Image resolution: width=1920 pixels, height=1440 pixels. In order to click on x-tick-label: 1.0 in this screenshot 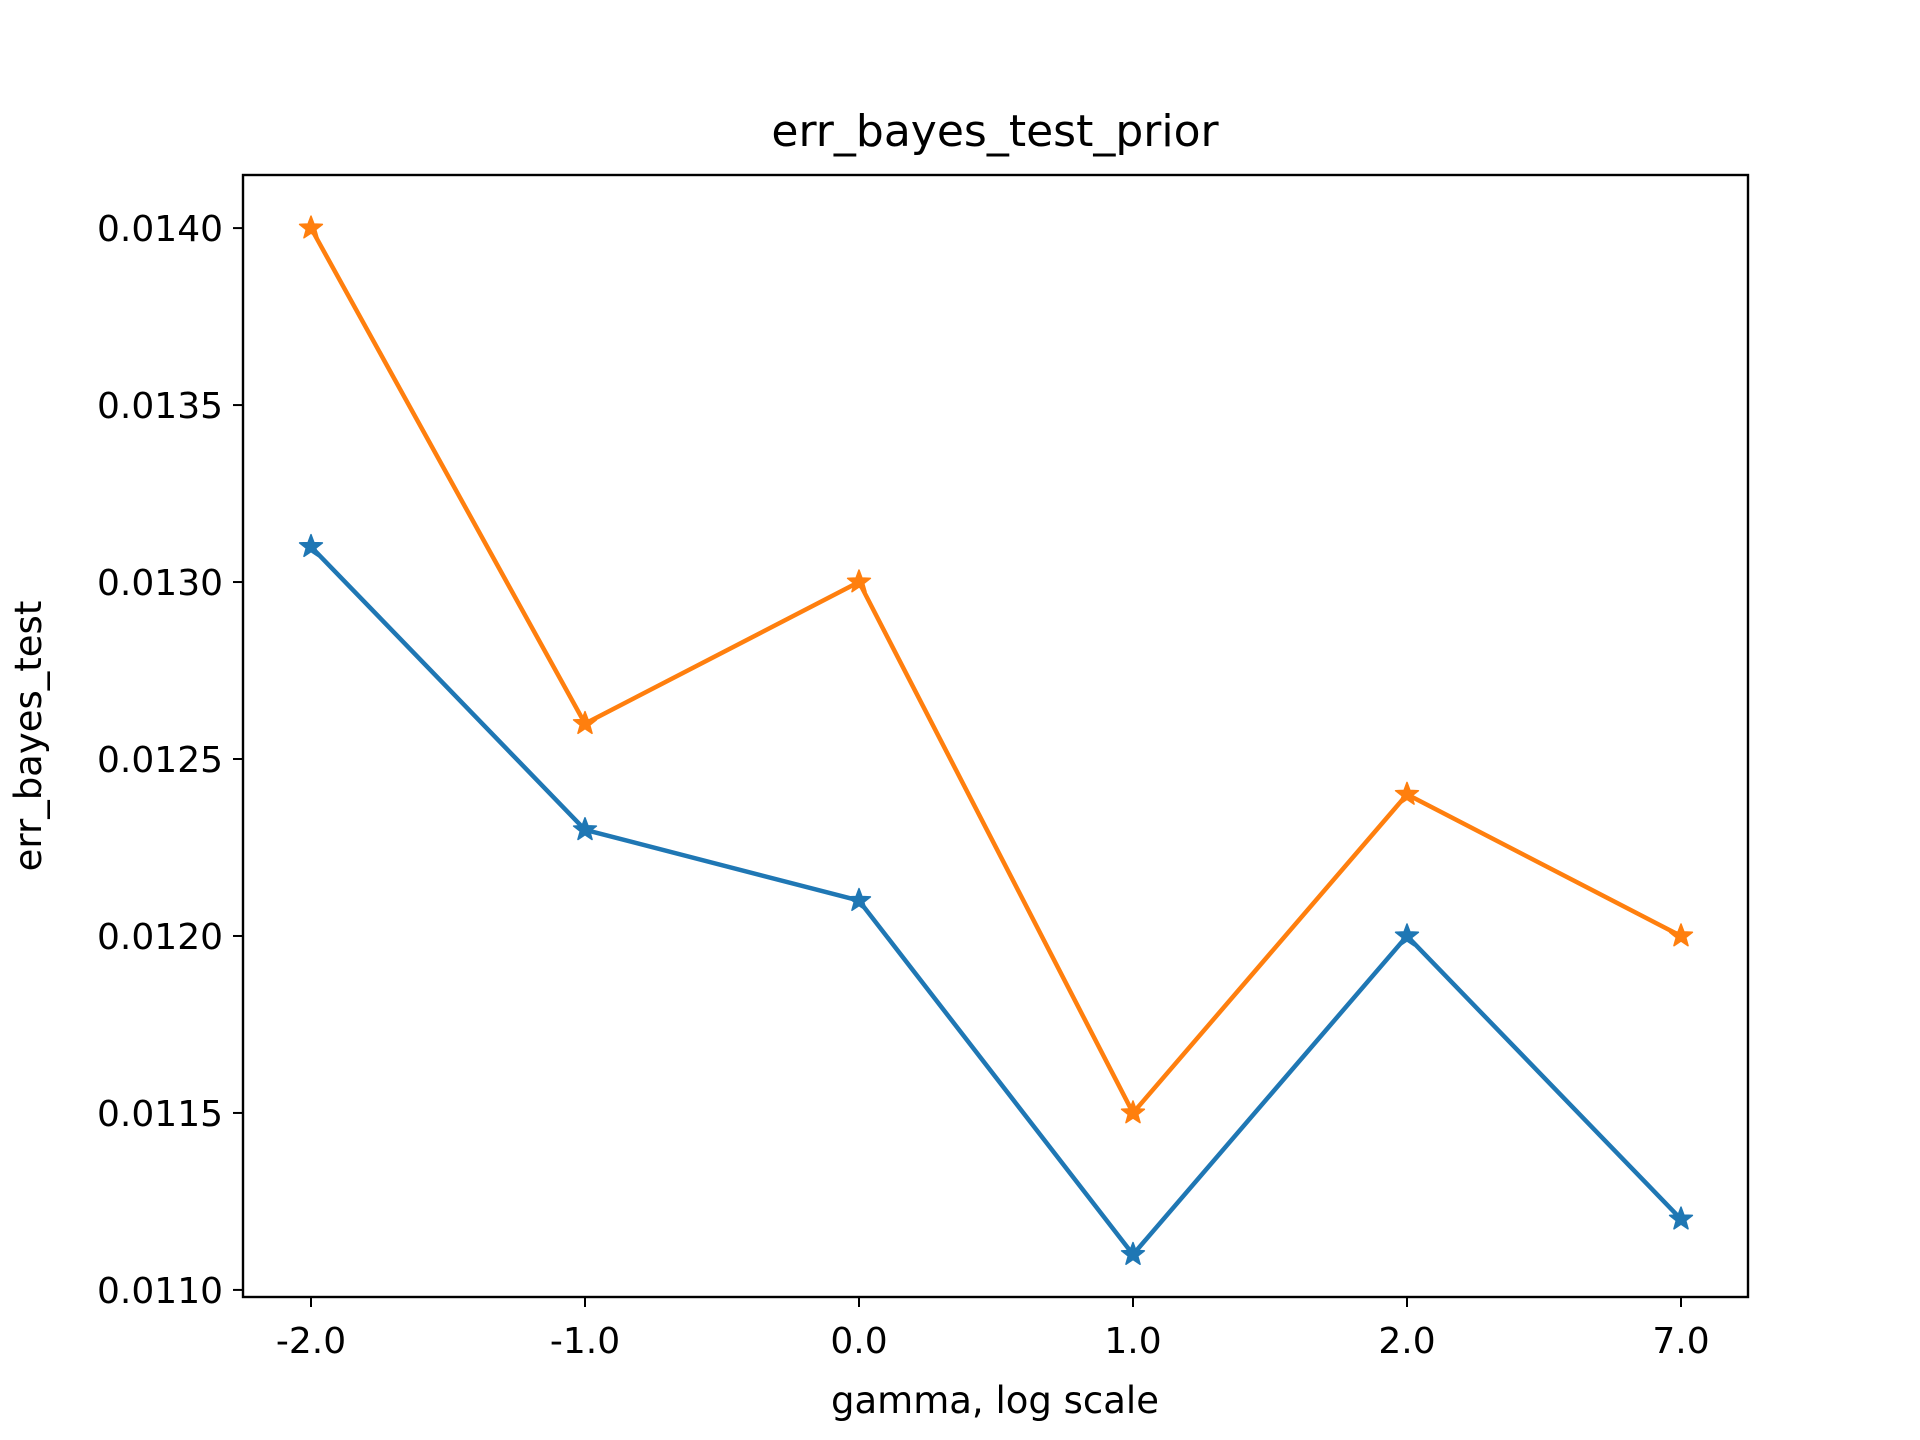, I will do `click(1132, 1341)`.